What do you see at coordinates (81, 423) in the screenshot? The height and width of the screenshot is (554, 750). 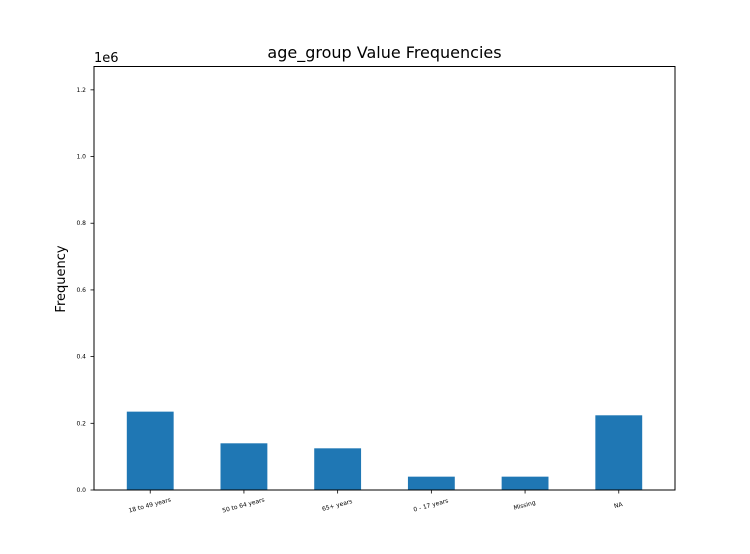 I see `y-tick-label-1: 0.2` at bounding box center [81, 423].